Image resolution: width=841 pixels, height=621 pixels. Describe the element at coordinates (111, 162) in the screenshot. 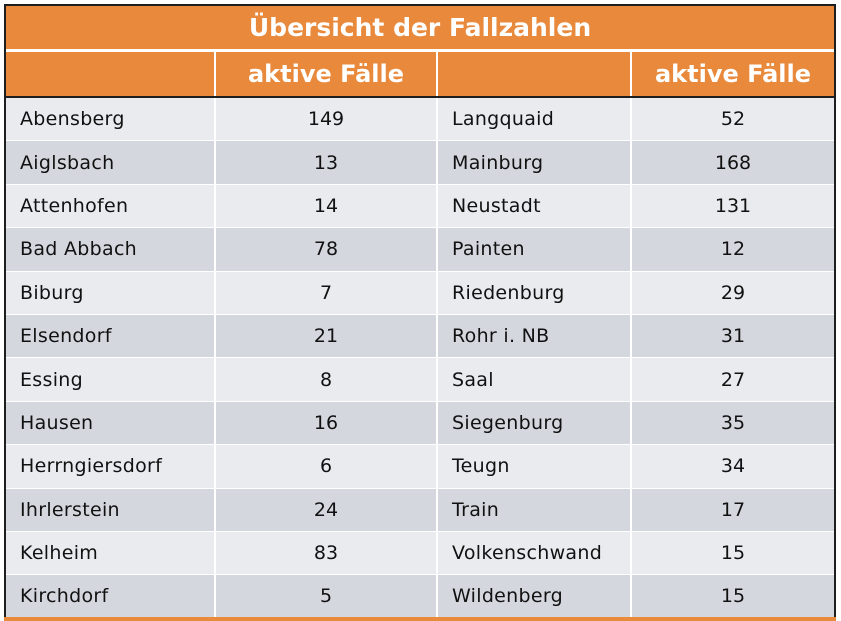

I see `municipality-name-left: Aiglsbach` at that location.